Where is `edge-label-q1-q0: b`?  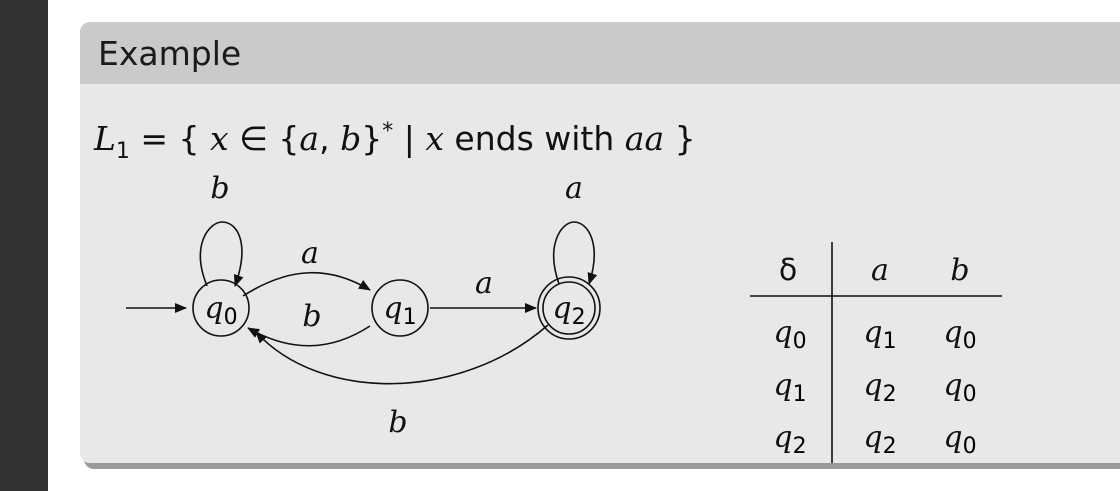
edge-label-q1-q0: b is located at coordinates (311, 316).